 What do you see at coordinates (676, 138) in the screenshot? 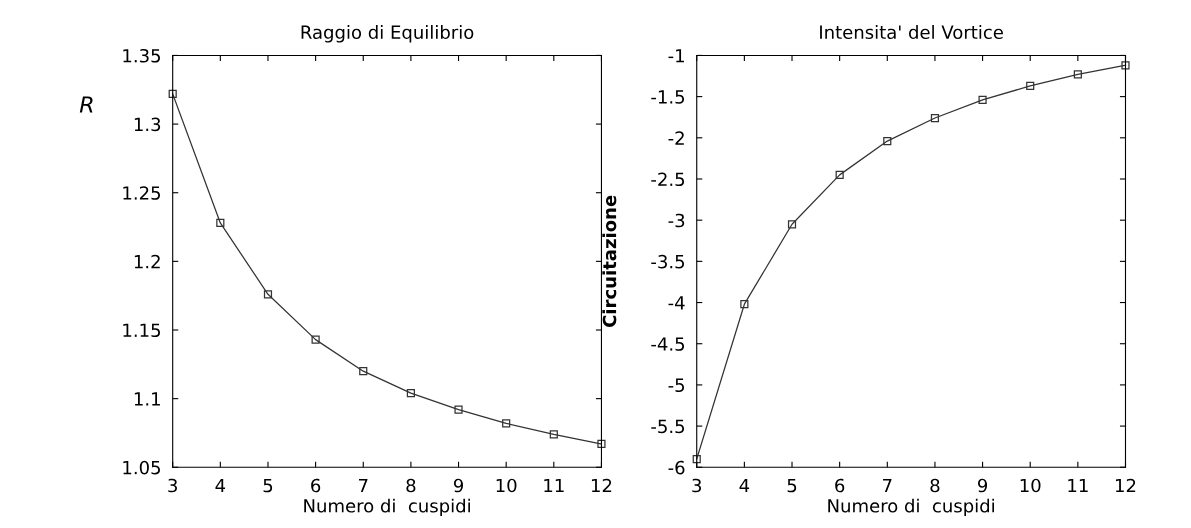
I see `y-tick-label: -2` at bounding box center [676, 138].